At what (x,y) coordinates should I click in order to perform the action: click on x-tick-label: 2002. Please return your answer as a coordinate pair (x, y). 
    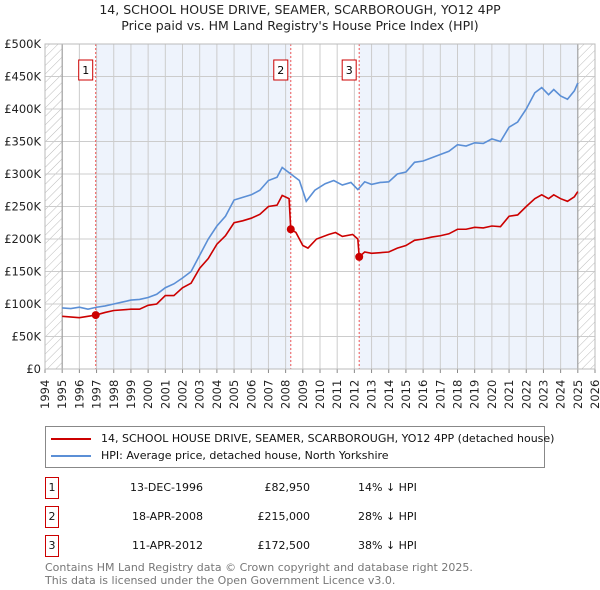
    Looking at the image, I should click on (183, 394).